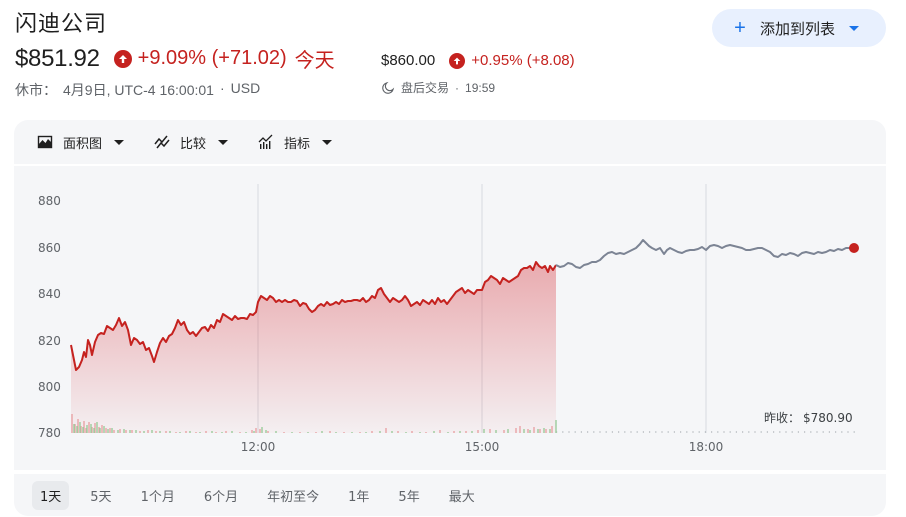 Image resolution: width=906 pixels, height=517 pixels. Describe the element at coordinates (101, 497) in the screenshot. I see `range-5d: 5天` at that location.